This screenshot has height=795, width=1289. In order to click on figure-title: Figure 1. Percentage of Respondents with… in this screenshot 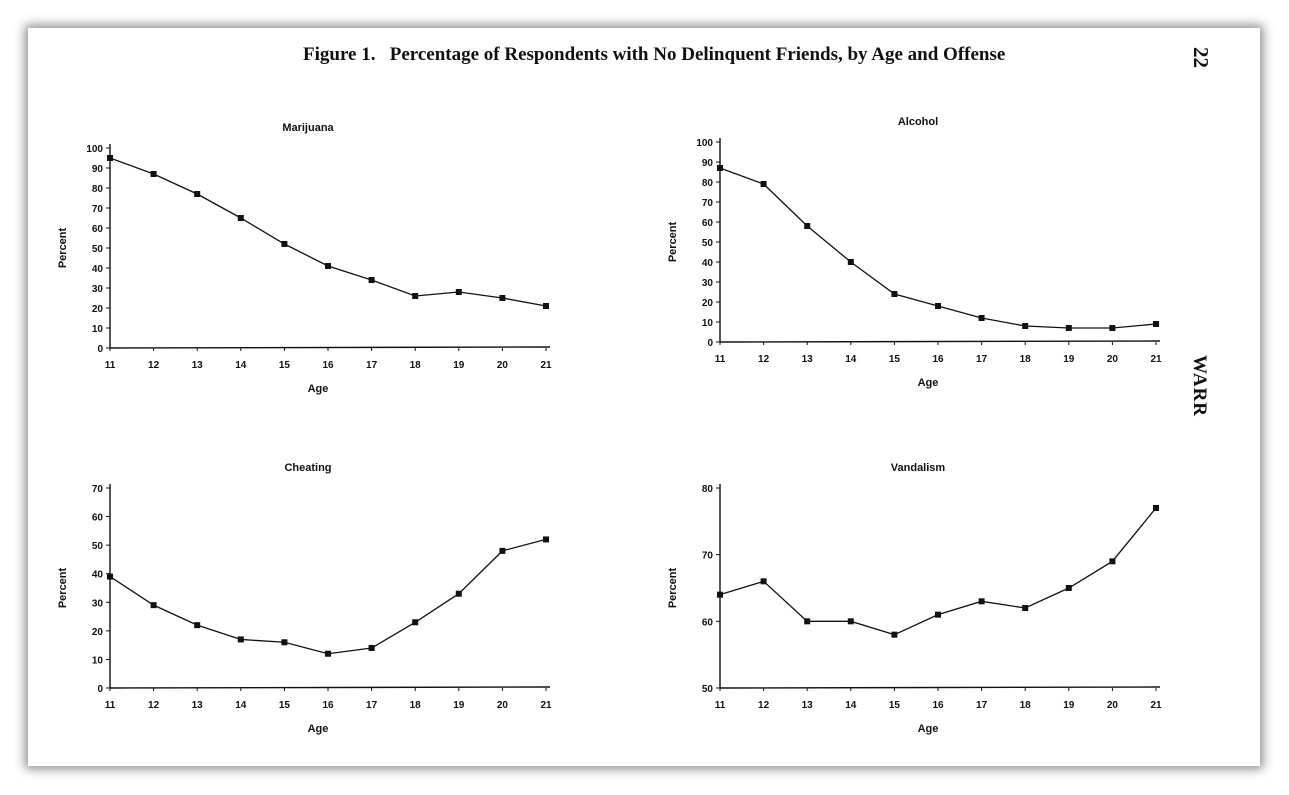, I will do `click(654, 55)`.